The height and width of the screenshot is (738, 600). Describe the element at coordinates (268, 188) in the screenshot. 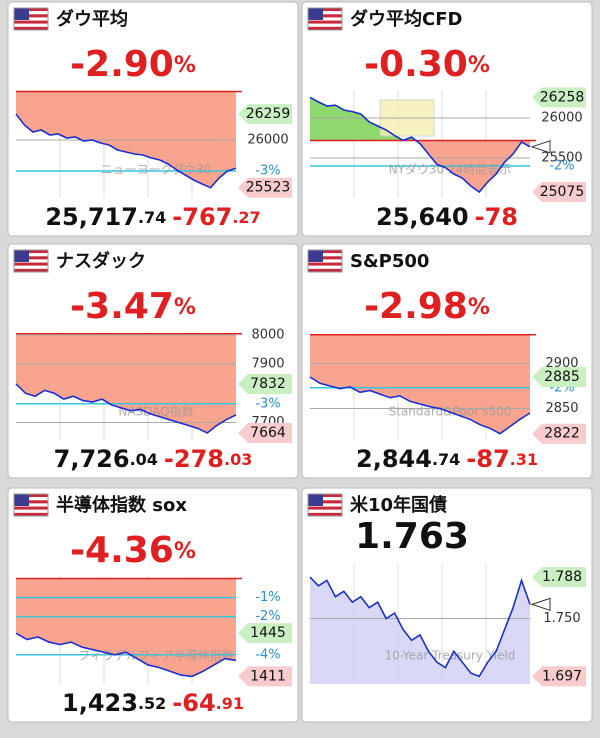

I see `low-label: 25523` at that location.